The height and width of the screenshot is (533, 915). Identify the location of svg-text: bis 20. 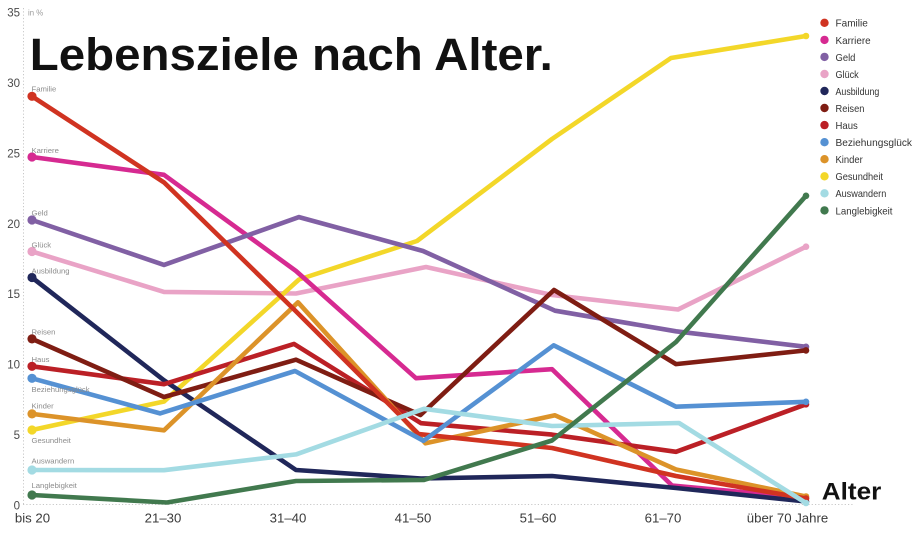
(32, 518).